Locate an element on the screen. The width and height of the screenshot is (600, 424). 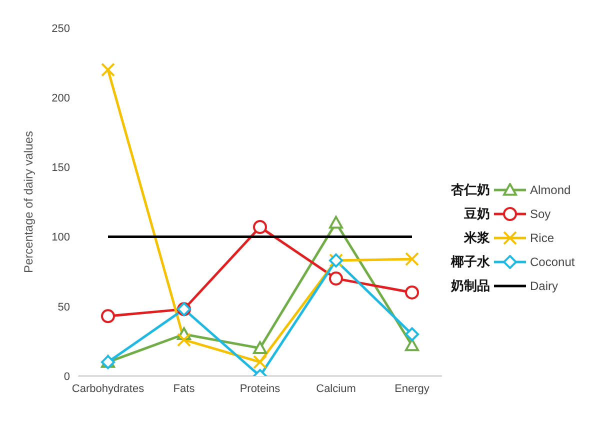
x-tick-label: Proteins is located at coordinates (260, 388).